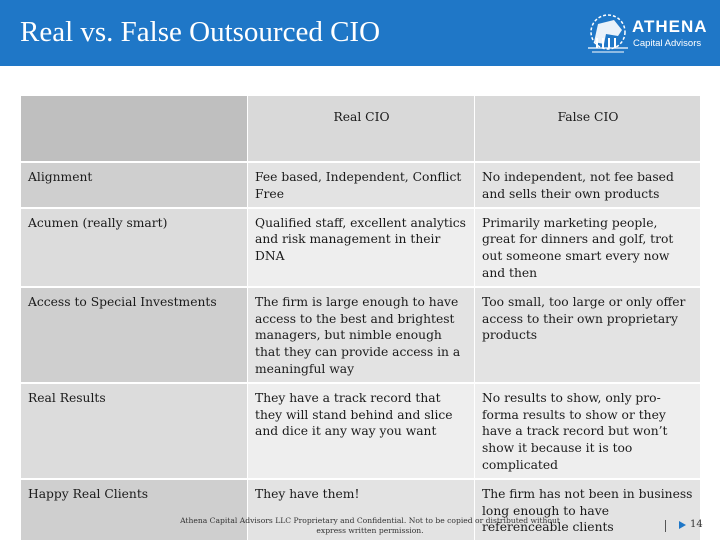 Image resolution: width=720 pixels, height=540 pixels. Describe the element at coordinates (134, 184) in the screenshot. I see `row-label: Alignment` at that location.